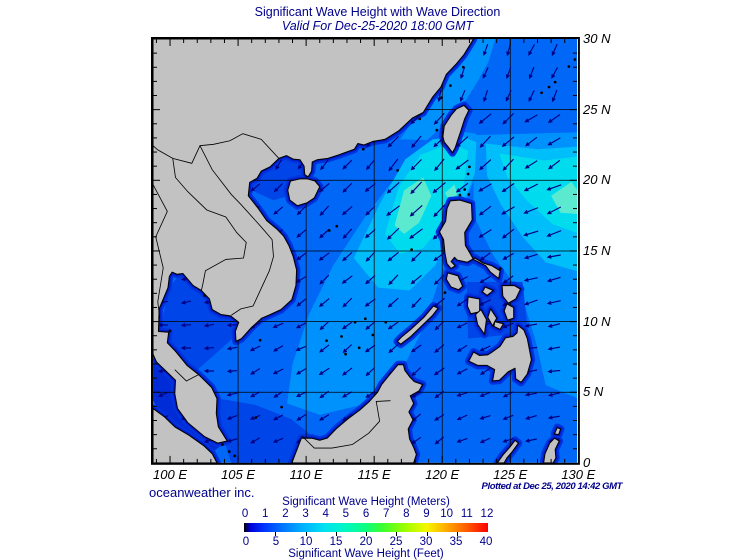  I want to click on lon-label: 130 E, so click(578, 474).